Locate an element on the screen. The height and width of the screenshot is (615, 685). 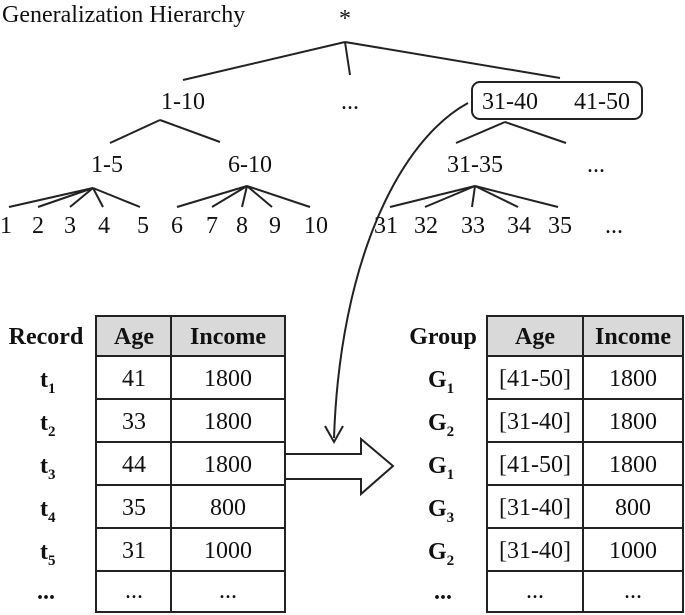
highlight-box is located at coordinates (557, 100).